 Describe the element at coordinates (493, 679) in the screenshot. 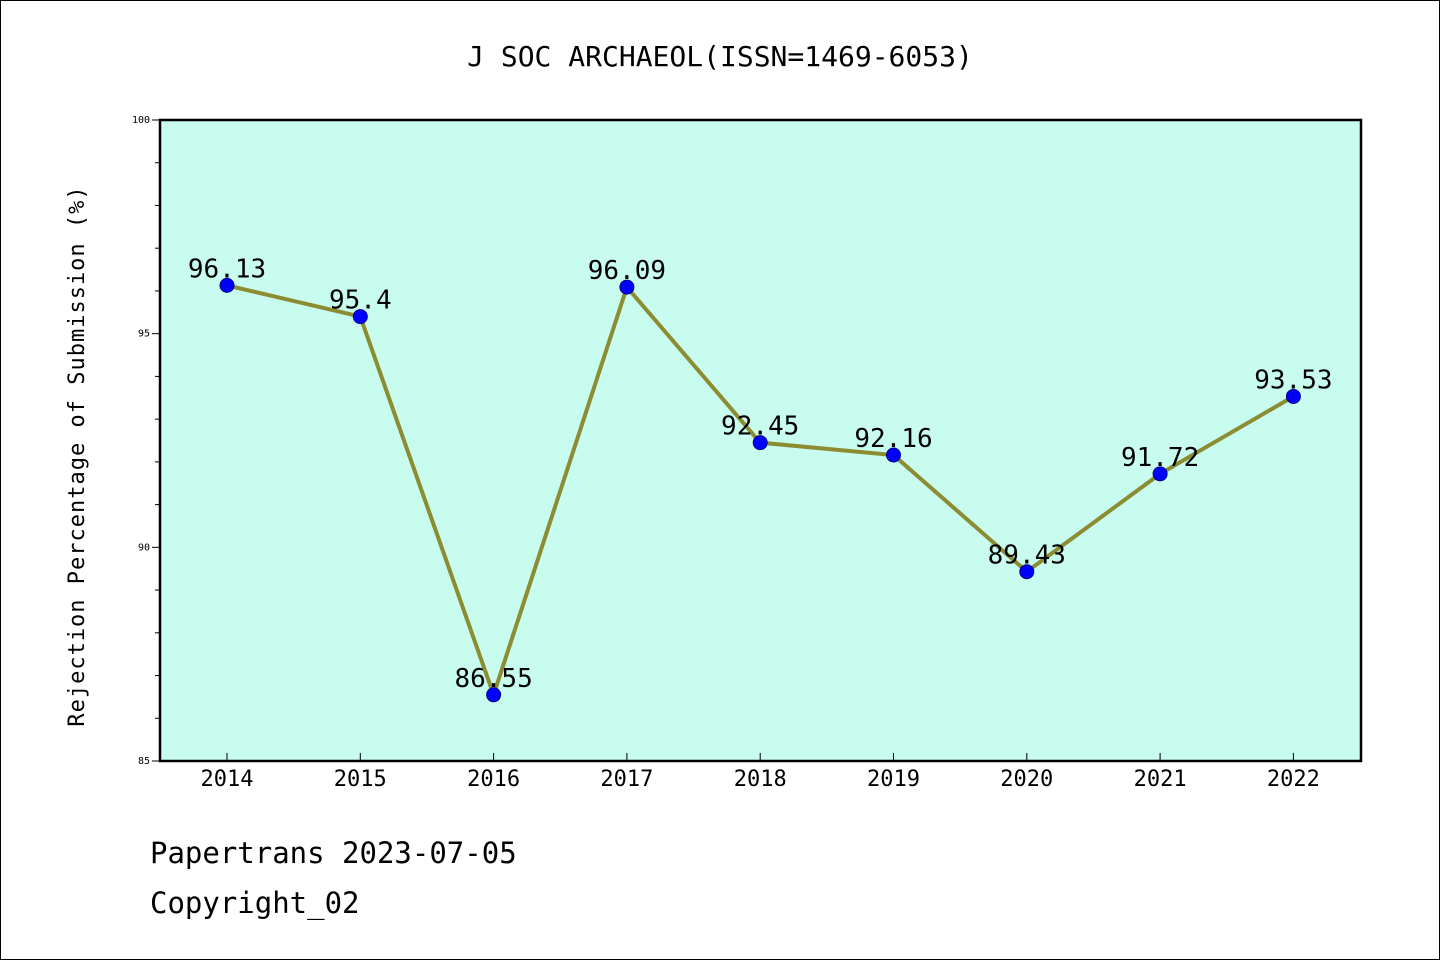

I see `data-value-label: 86.55` at that location.